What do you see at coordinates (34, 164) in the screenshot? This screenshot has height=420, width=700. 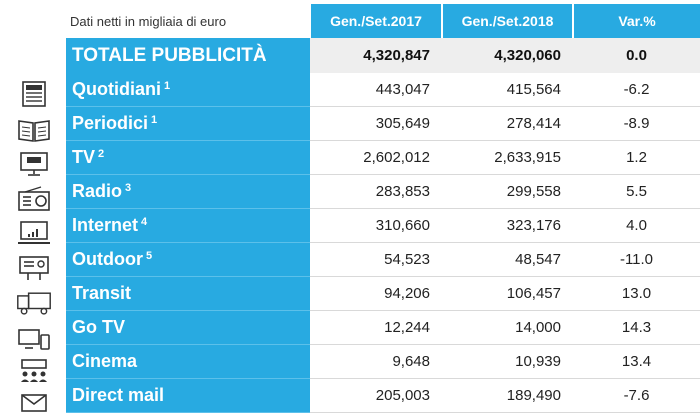 I see `tv-icon` at bounding box center [34, 164].